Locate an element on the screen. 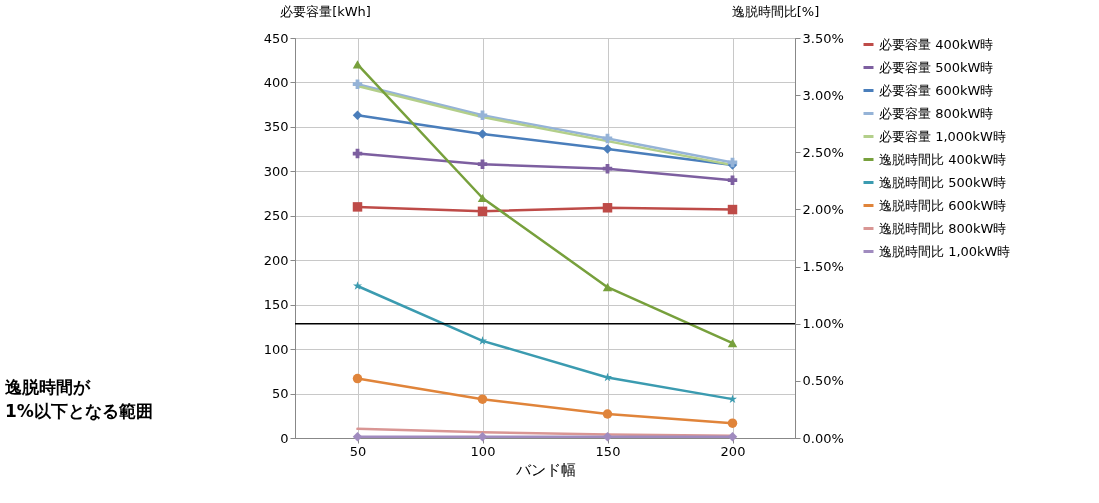  legend-label: 逸脱時間比 1,00kW時 is located at coordinates (945, 251).